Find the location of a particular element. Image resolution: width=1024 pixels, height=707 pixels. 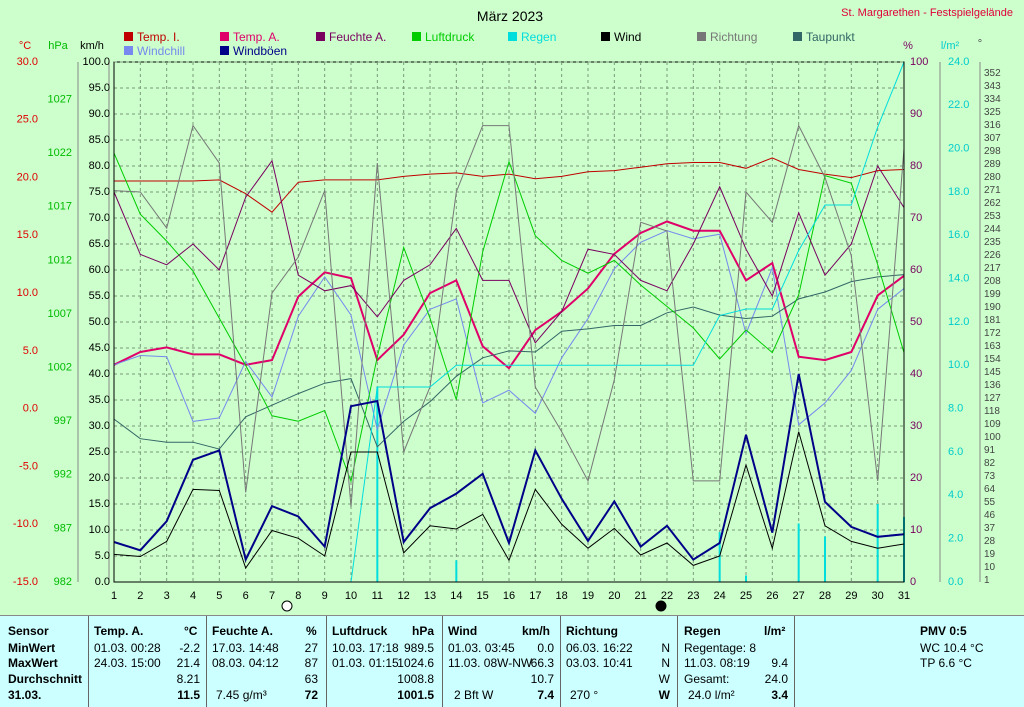

x-tick-label: 3 is located at coordinates (167, 596).